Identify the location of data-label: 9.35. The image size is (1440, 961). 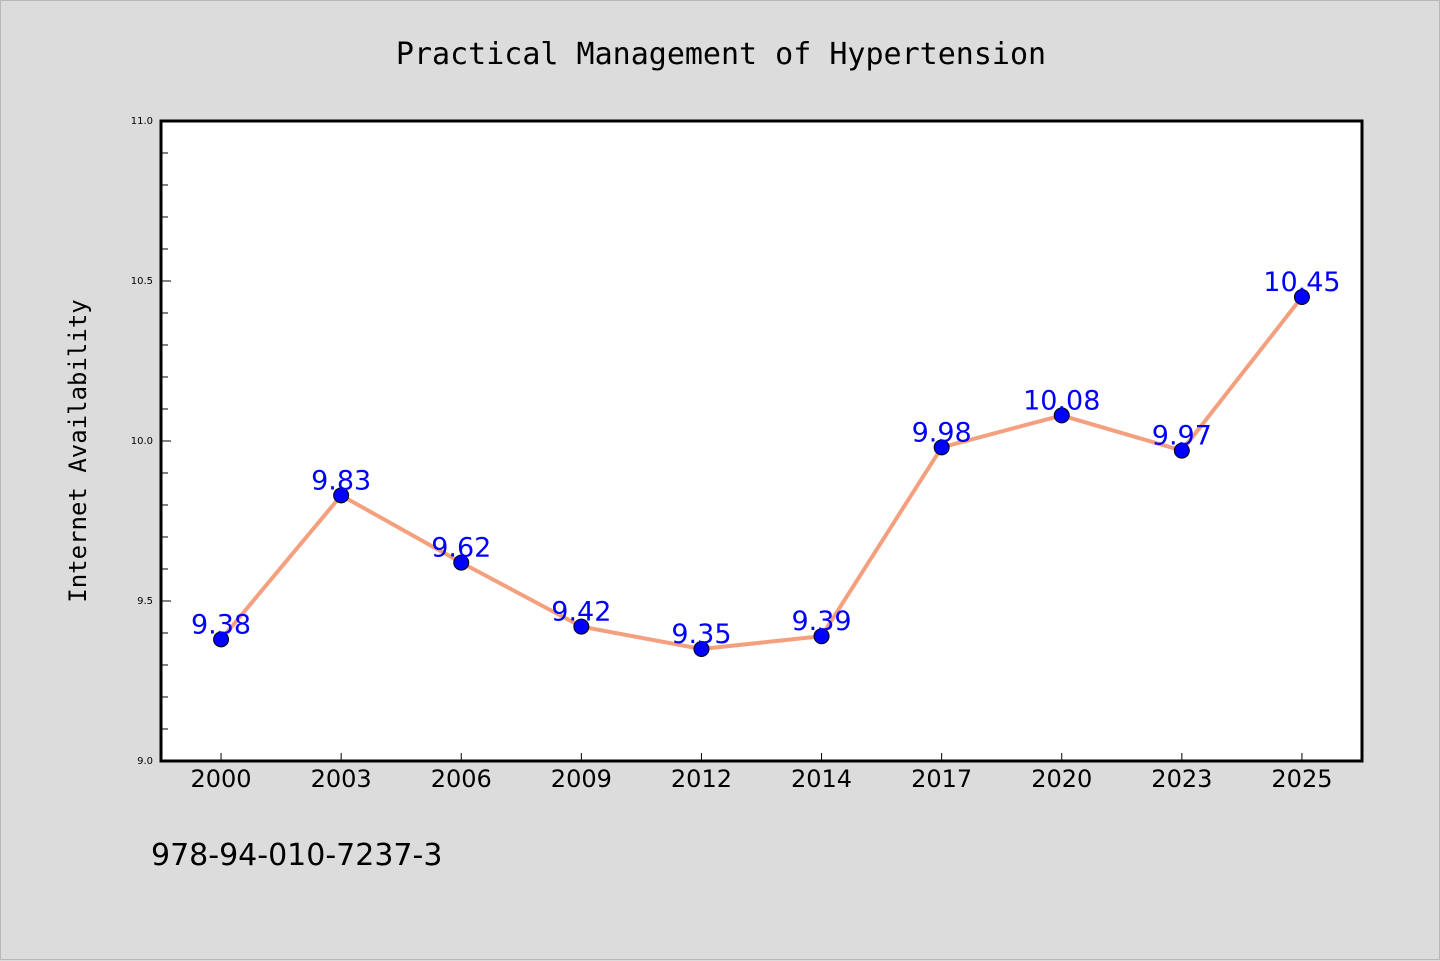
(701, 634).